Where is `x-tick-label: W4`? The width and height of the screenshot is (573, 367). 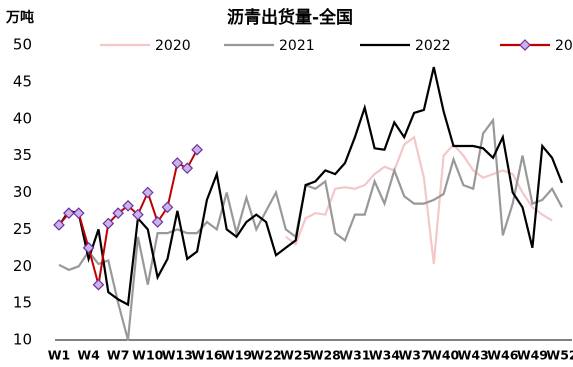 x-tick-label: W4 is located at coordinates (88, 355).